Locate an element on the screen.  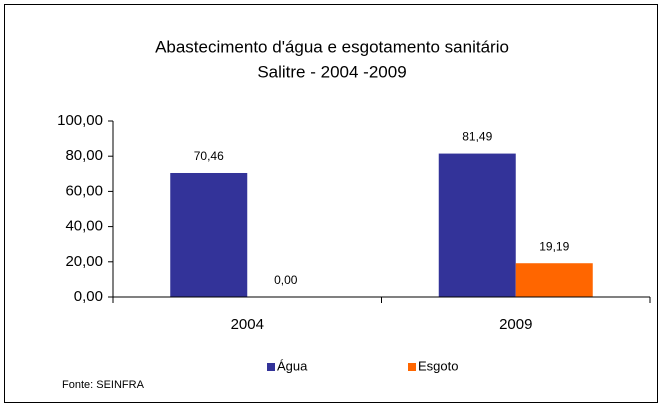
x-tick-label: 2009 is located at coordinates (515, 324).